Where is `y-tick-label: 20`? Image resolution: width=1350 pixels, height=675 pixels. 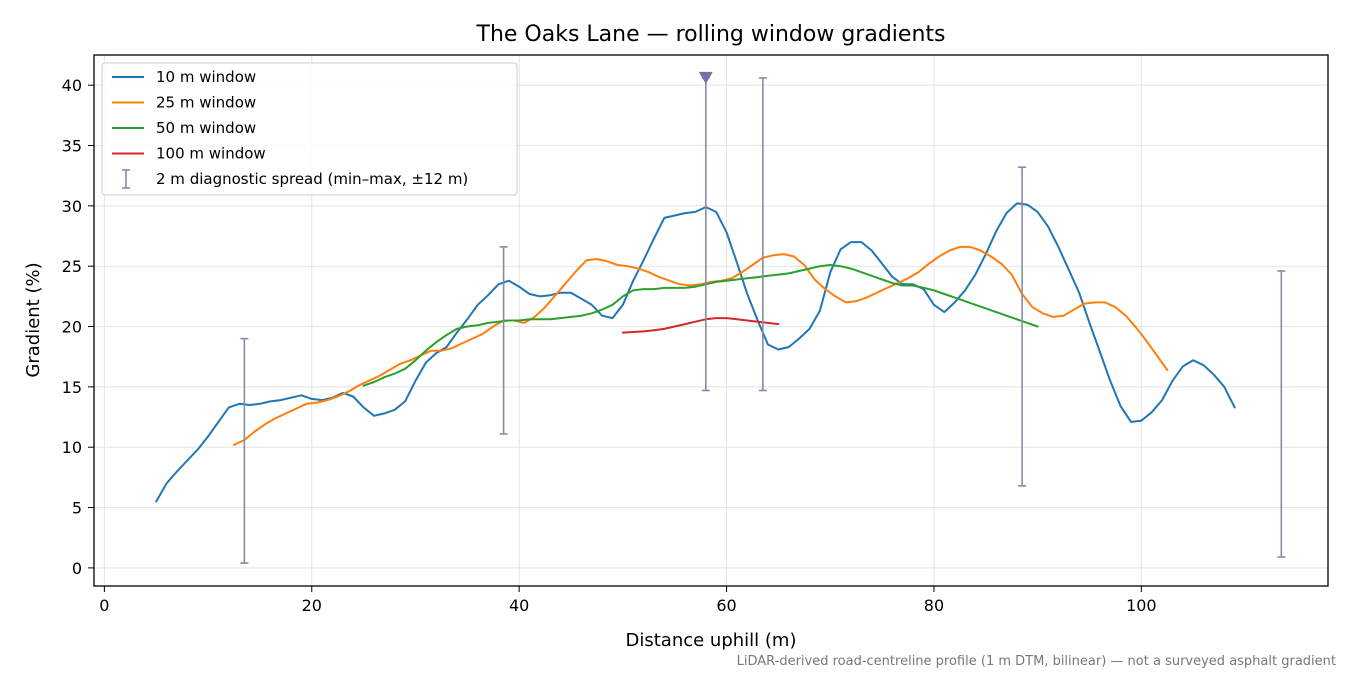 y-tick-label: 20 is located at coordinates (72, 327).